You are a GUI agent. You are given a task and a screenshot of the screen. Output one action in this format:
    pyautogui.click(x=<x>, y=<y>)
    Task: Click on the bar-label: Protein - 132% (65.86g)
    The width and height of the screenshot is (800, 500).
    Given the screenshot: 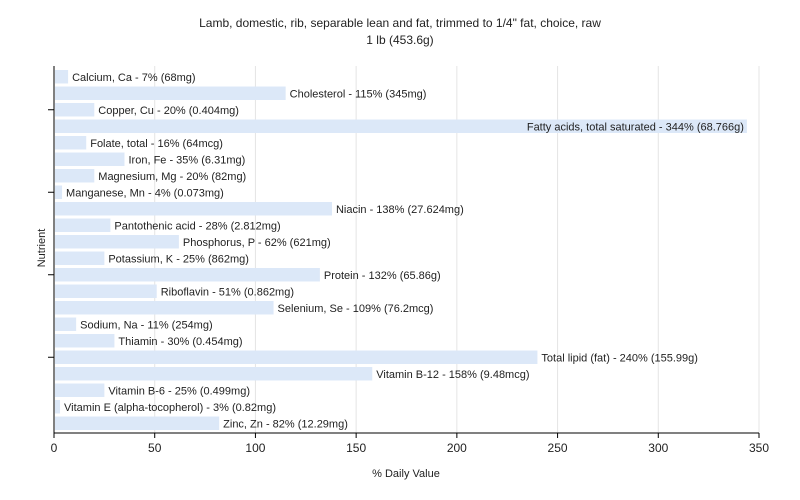 What is the action you would take?
    pyautogui.click(x=382, y=276)
    